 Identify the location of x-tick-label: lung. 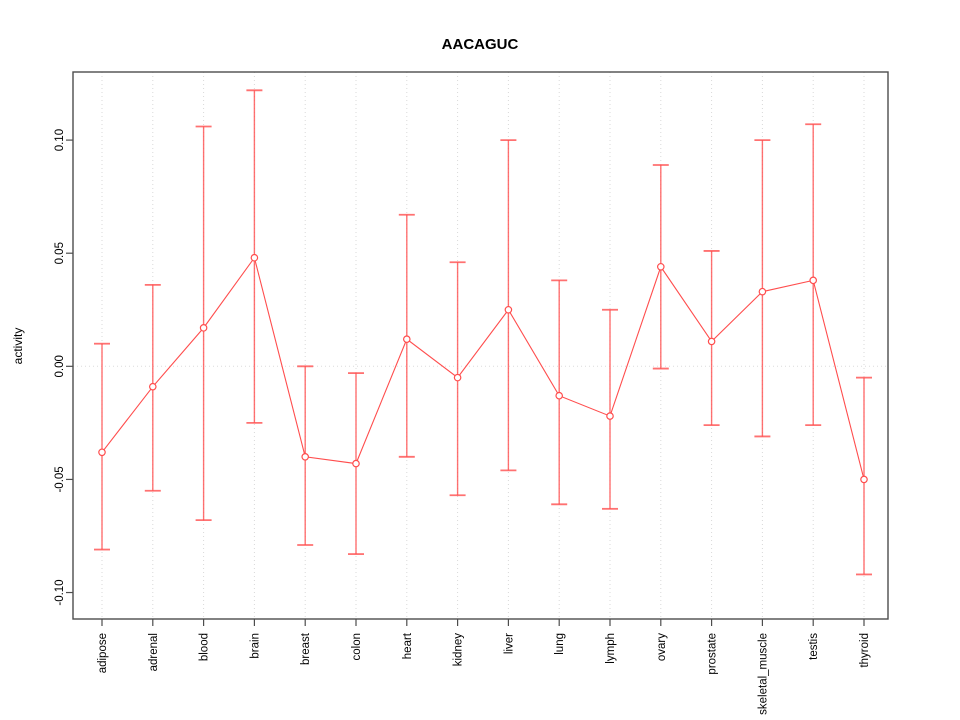
(560, 644).